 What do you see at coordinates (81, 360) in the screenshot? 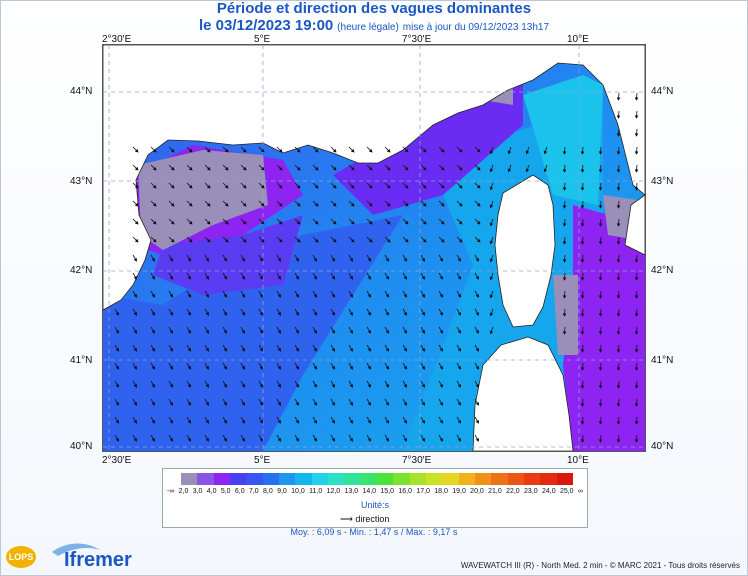
I see `lat-label-left-4: 41°N` at bounding box center [81, 360].